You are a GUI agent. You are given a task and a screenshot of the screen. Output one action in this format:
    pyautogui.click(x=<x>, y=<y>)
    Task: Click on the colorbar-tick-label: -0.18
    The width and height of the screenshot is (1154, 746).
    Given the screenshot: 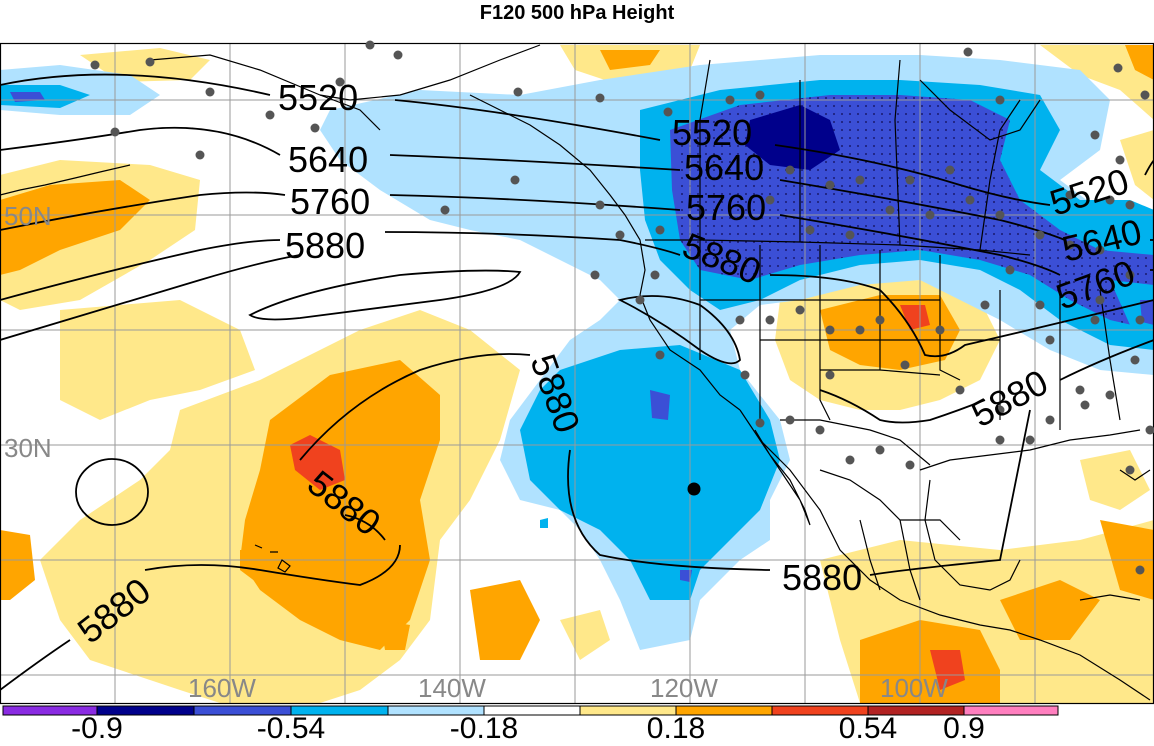 What is the action you would take?
    pyautogui.click(x=484, y=729)
    